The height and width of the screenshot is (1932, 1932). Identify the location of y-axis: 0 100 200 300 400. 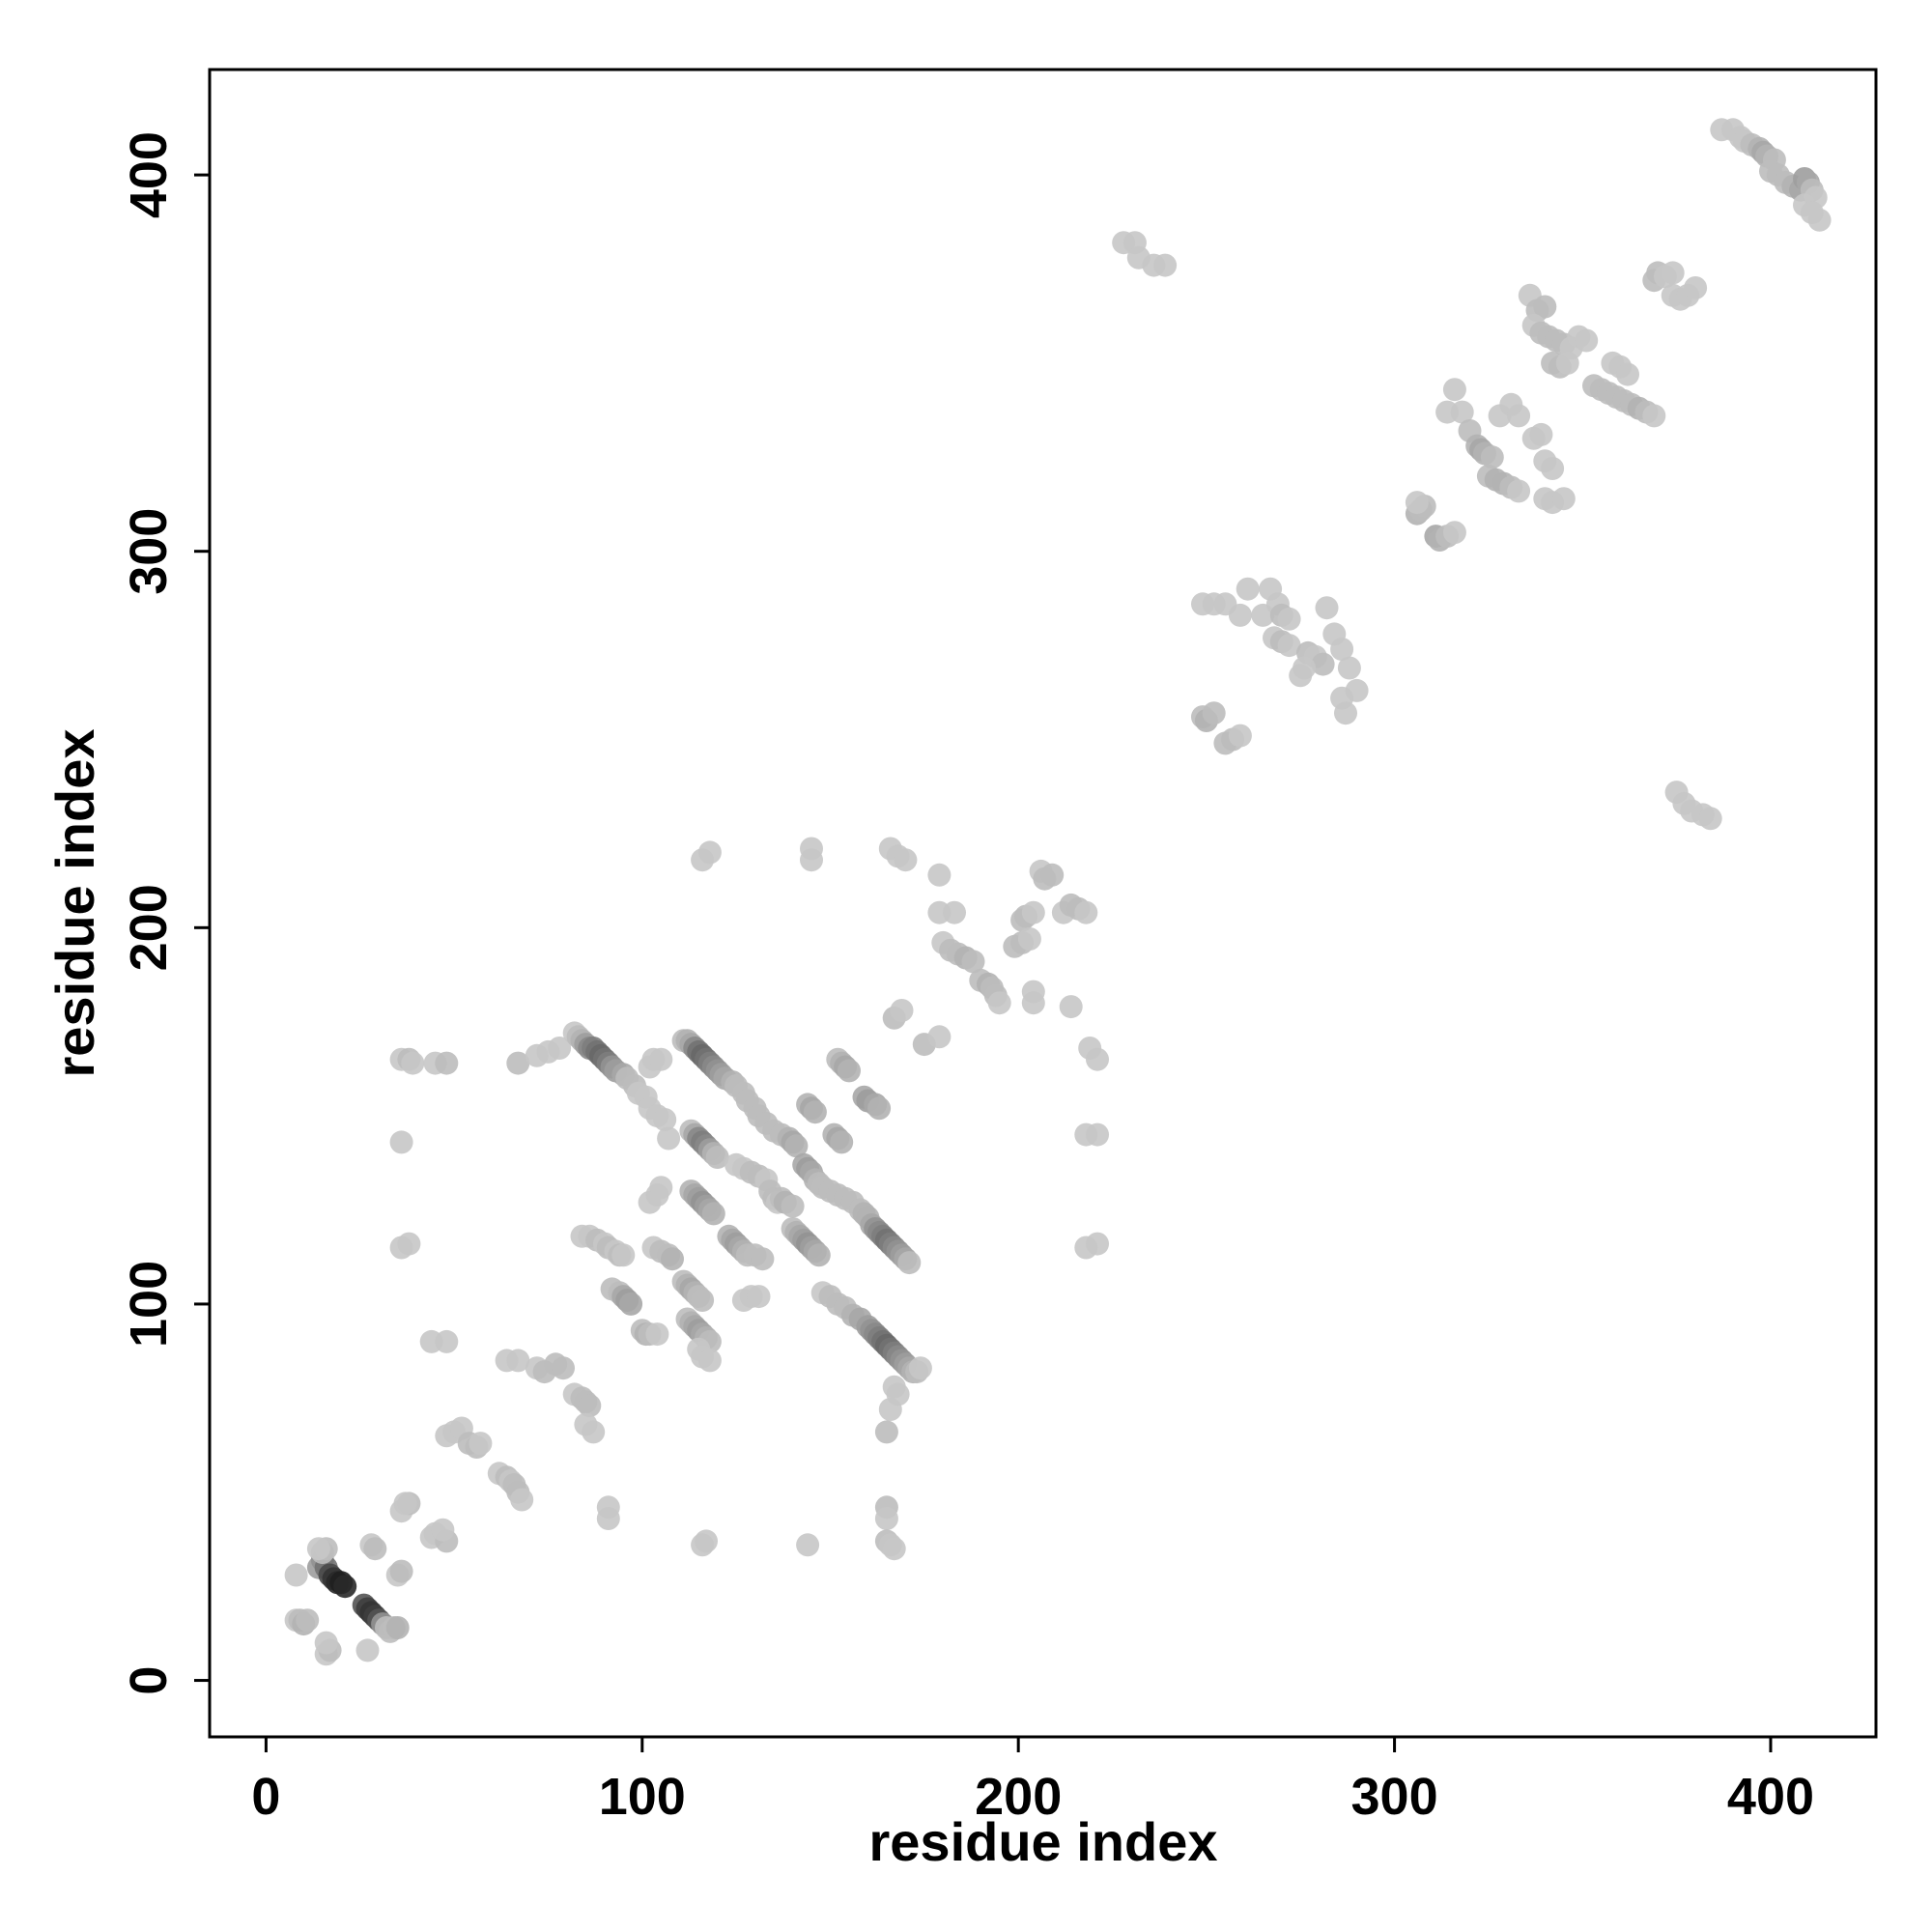
(165, 913).